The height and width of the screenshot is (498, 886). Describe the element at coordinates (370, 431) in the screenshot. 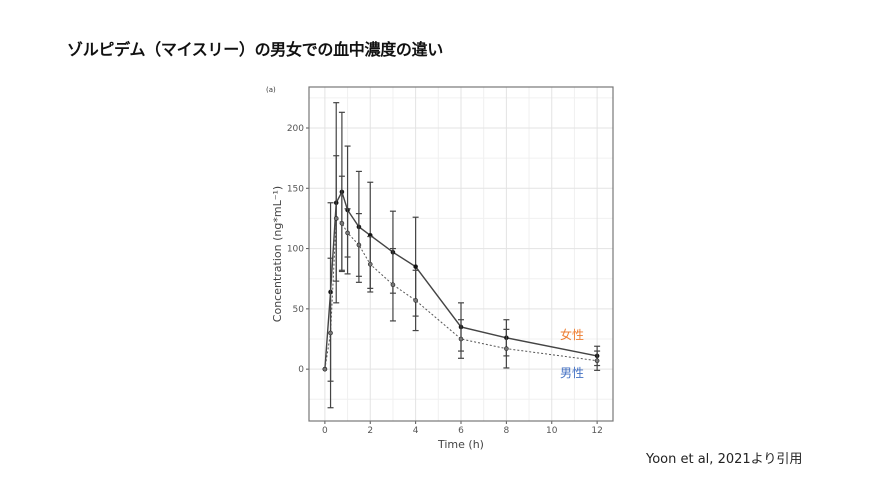

I see `x-tick-label: 2` at that location.